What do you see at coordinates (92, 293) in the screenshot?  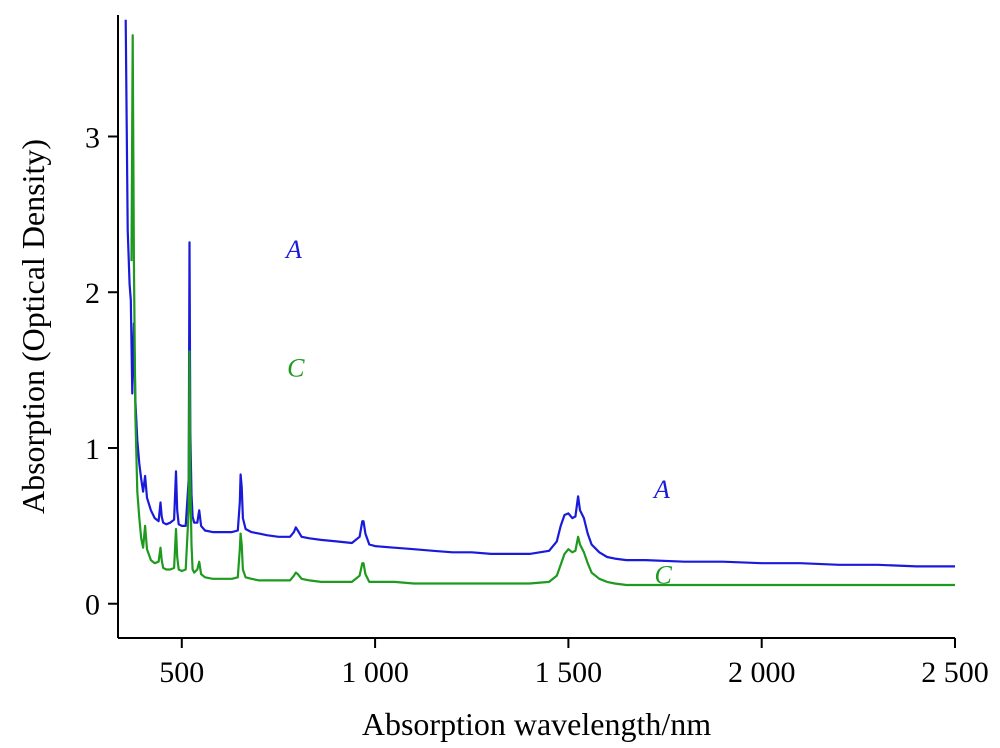 I see `y-tick-label: 2` at bounding box center [92, 293].